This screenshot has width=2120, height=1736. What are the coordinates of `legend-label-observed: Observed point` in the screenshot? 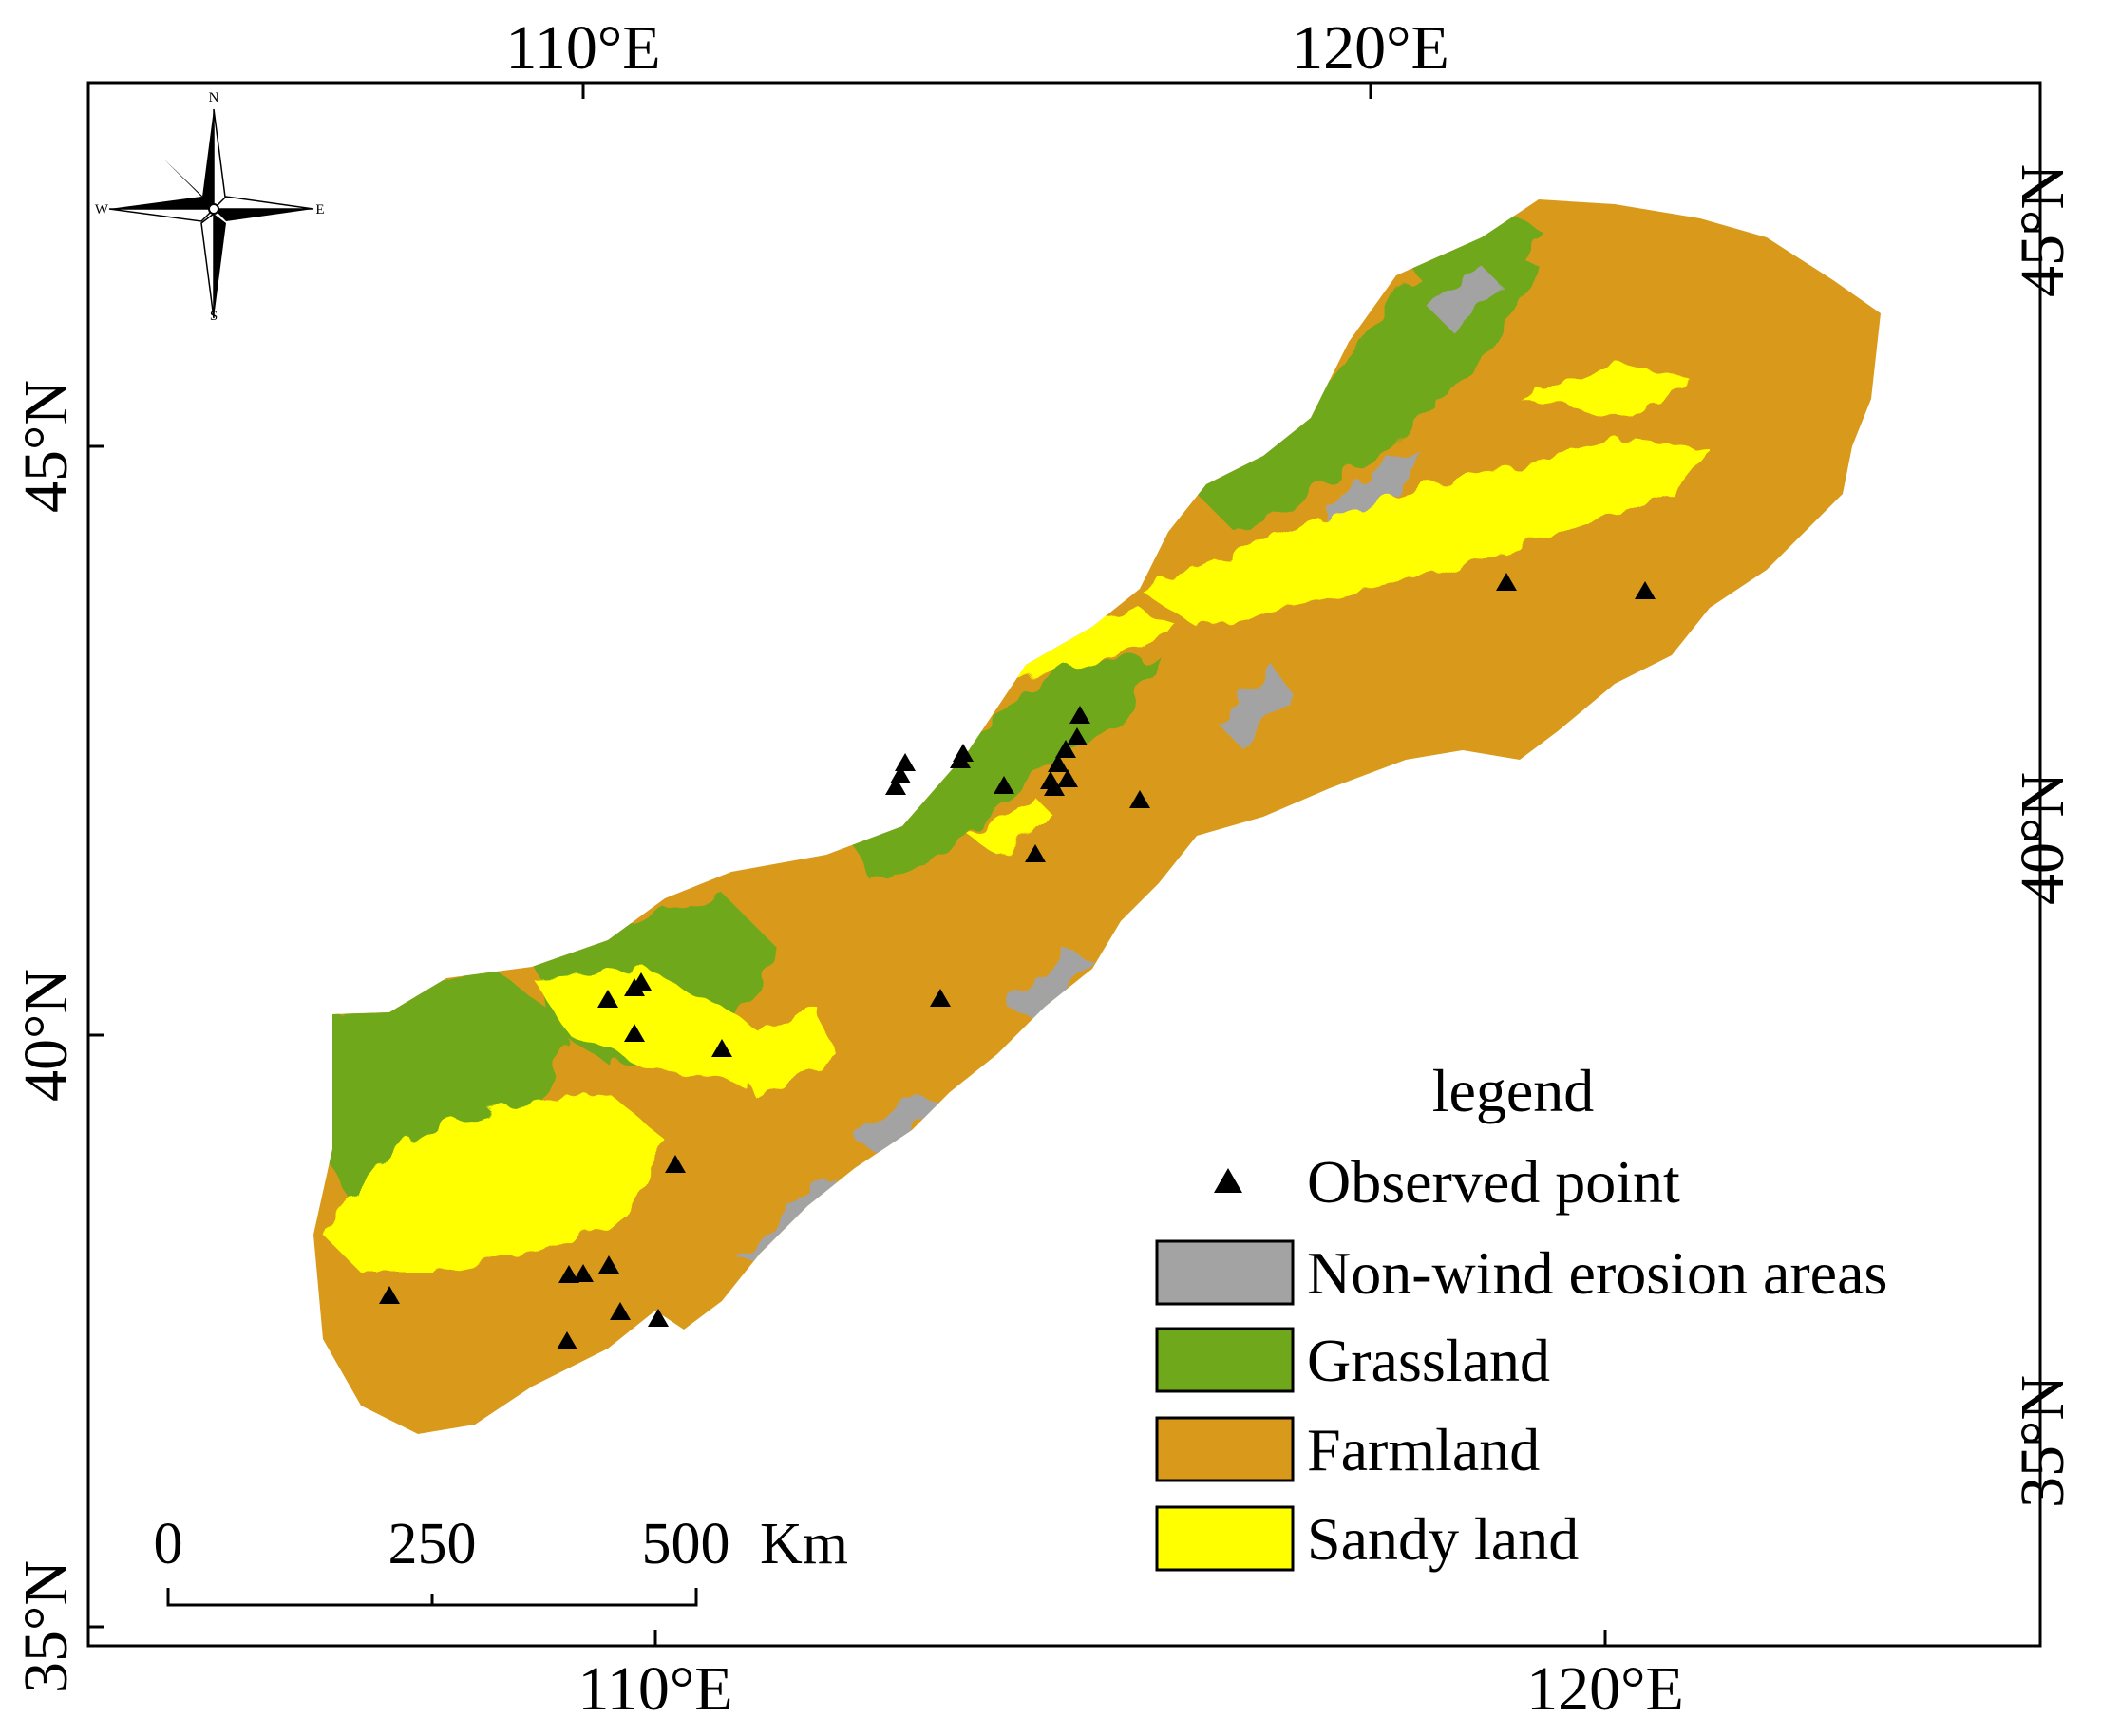 It's located at (1493, 1182).